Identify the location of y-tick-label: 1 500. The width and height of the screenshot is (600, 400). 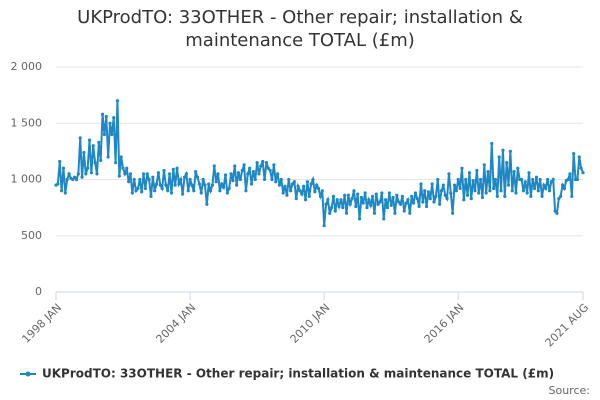
(27, 122).